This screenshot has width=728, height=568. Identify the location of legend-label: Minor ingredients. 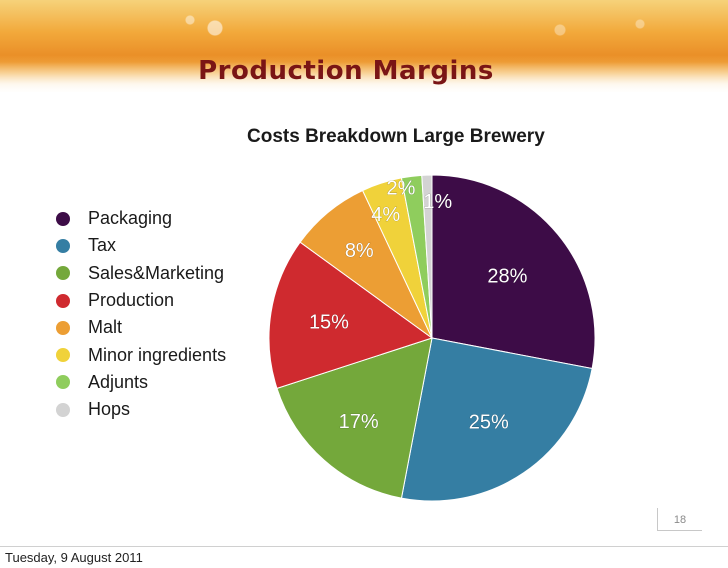
(157, 354).